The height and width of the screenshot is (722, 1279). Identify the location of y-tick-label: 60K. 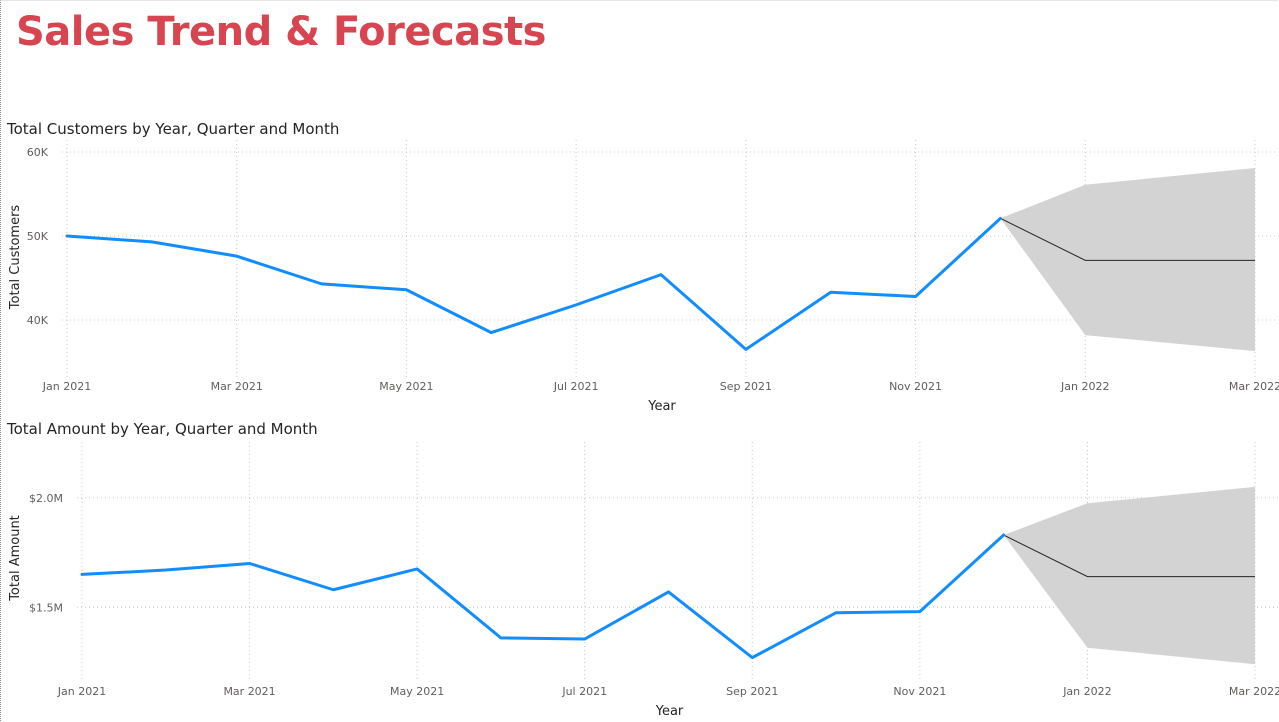
(38, 152).